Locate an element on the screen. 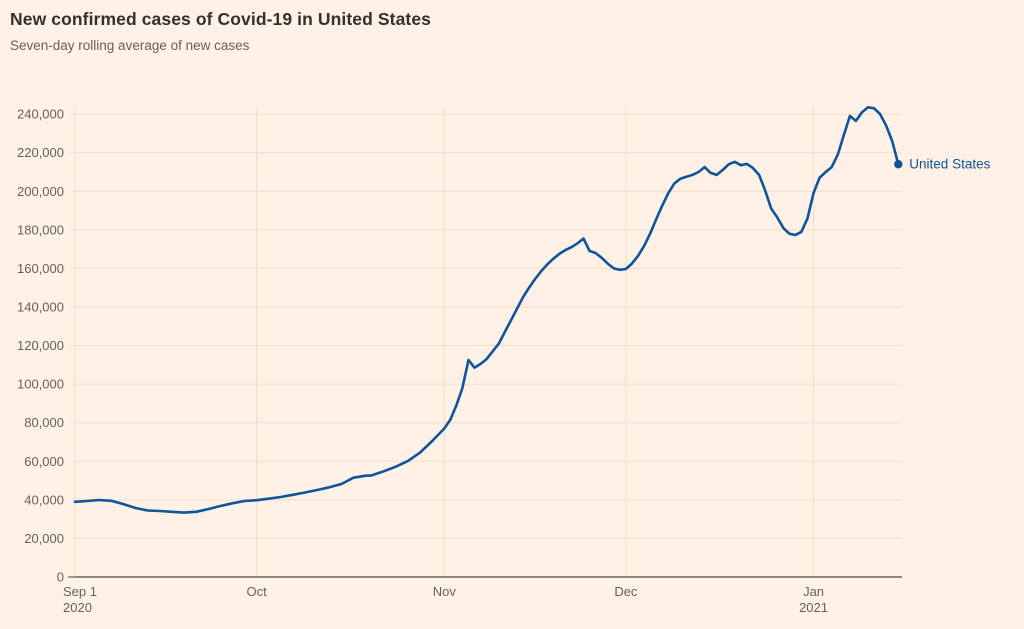 Image resolution: width=1024 pixels, height=629 pixels. chart-subtitle: Seven-day rolling average of new cases is located at coordinates (130, 45).